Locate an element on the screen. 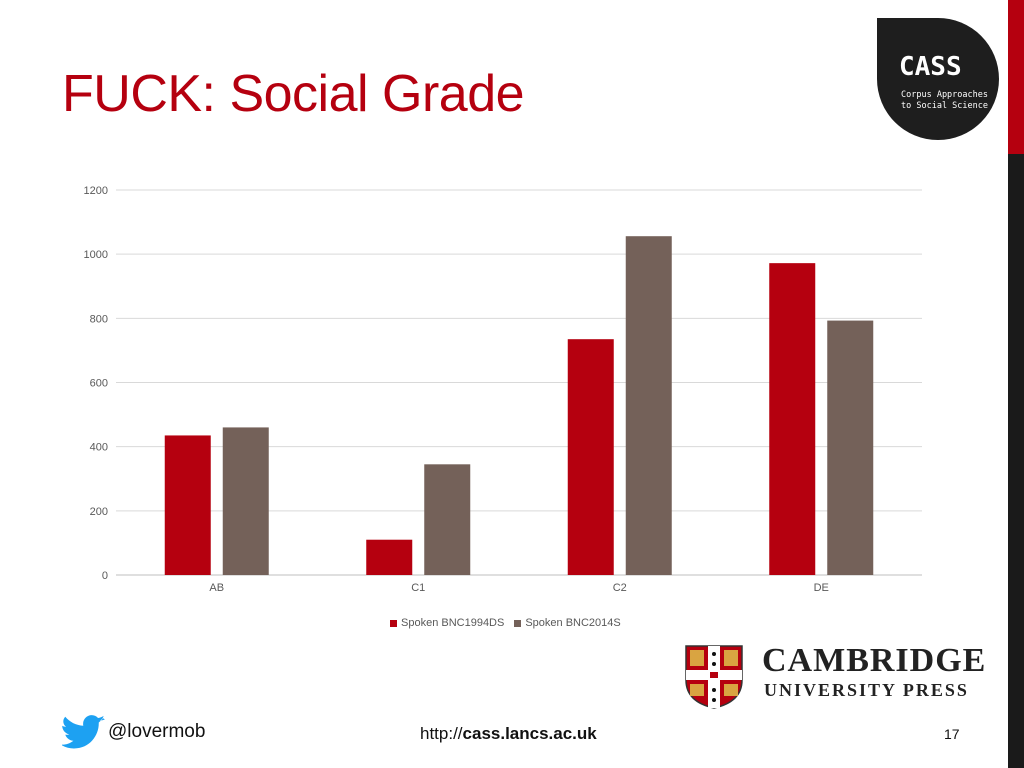 This screenshot has width=1024, height=768. twitter-handle: @lovermob is located at coordinates (157, 731).